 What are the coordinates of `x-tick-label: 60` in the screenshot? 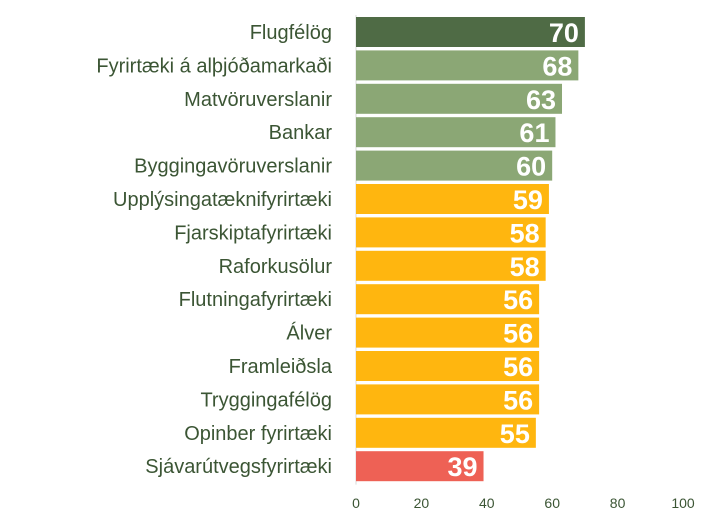 It's located at (552, 503).